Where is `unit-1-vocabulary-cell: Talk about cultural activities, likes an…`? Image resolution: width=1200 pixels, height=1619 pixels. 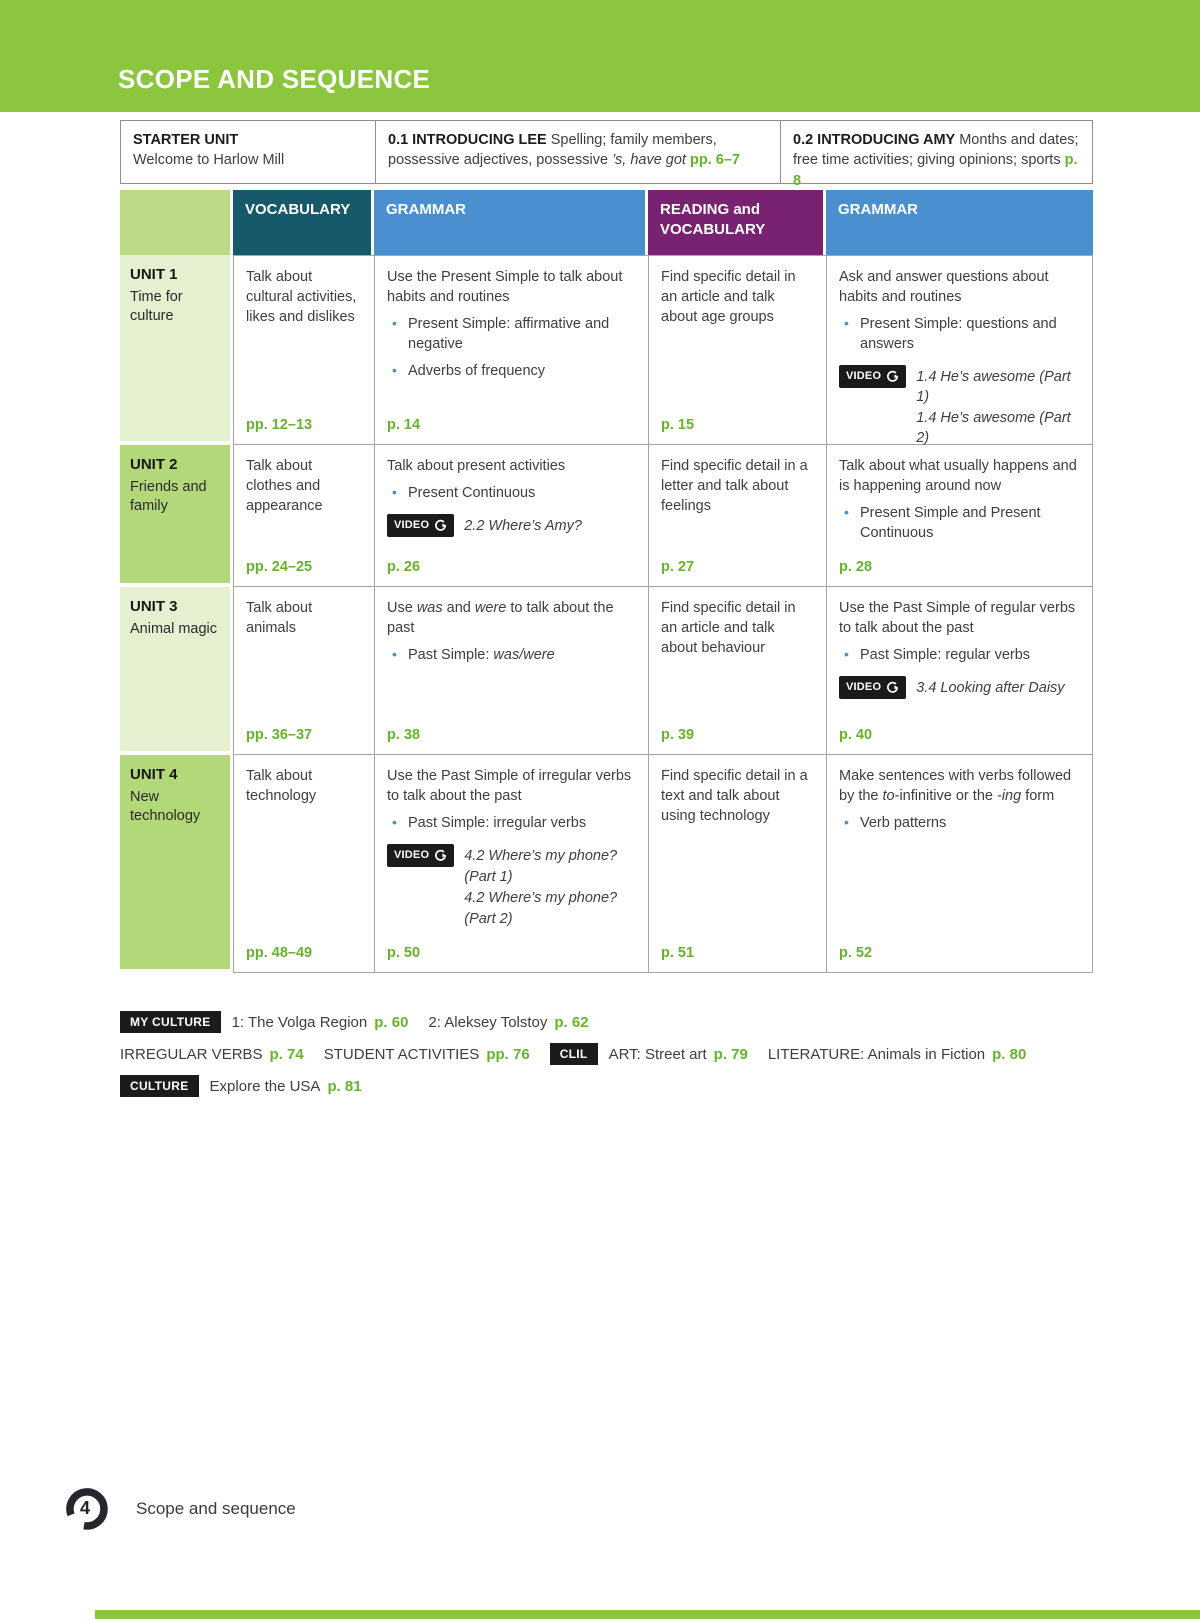 unit-1-vocabulary-cell: Talk about cultural activities, likes an… is located at coordinates (303, 350).